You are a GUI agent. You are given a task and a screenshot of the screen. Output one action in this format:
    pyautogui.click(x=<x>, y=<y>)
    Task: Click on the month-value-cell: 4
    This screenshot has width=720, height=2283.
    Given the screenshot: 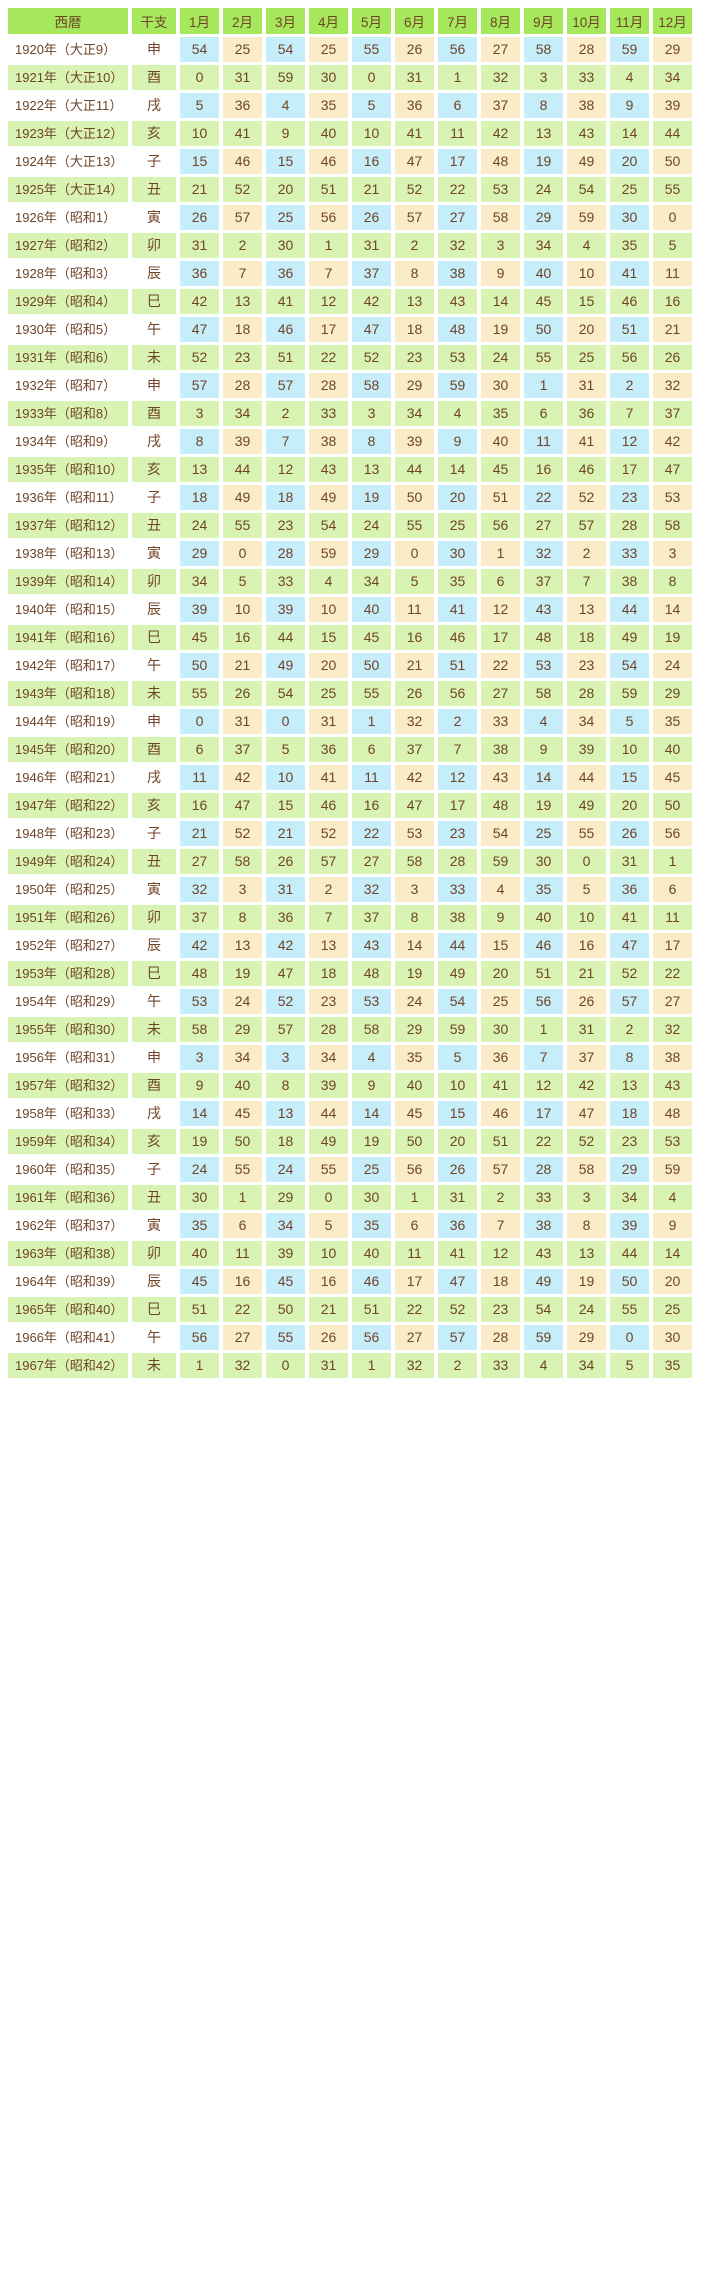 What is the action you would take?
    pyautogui.click(x=543, y=1365)
    